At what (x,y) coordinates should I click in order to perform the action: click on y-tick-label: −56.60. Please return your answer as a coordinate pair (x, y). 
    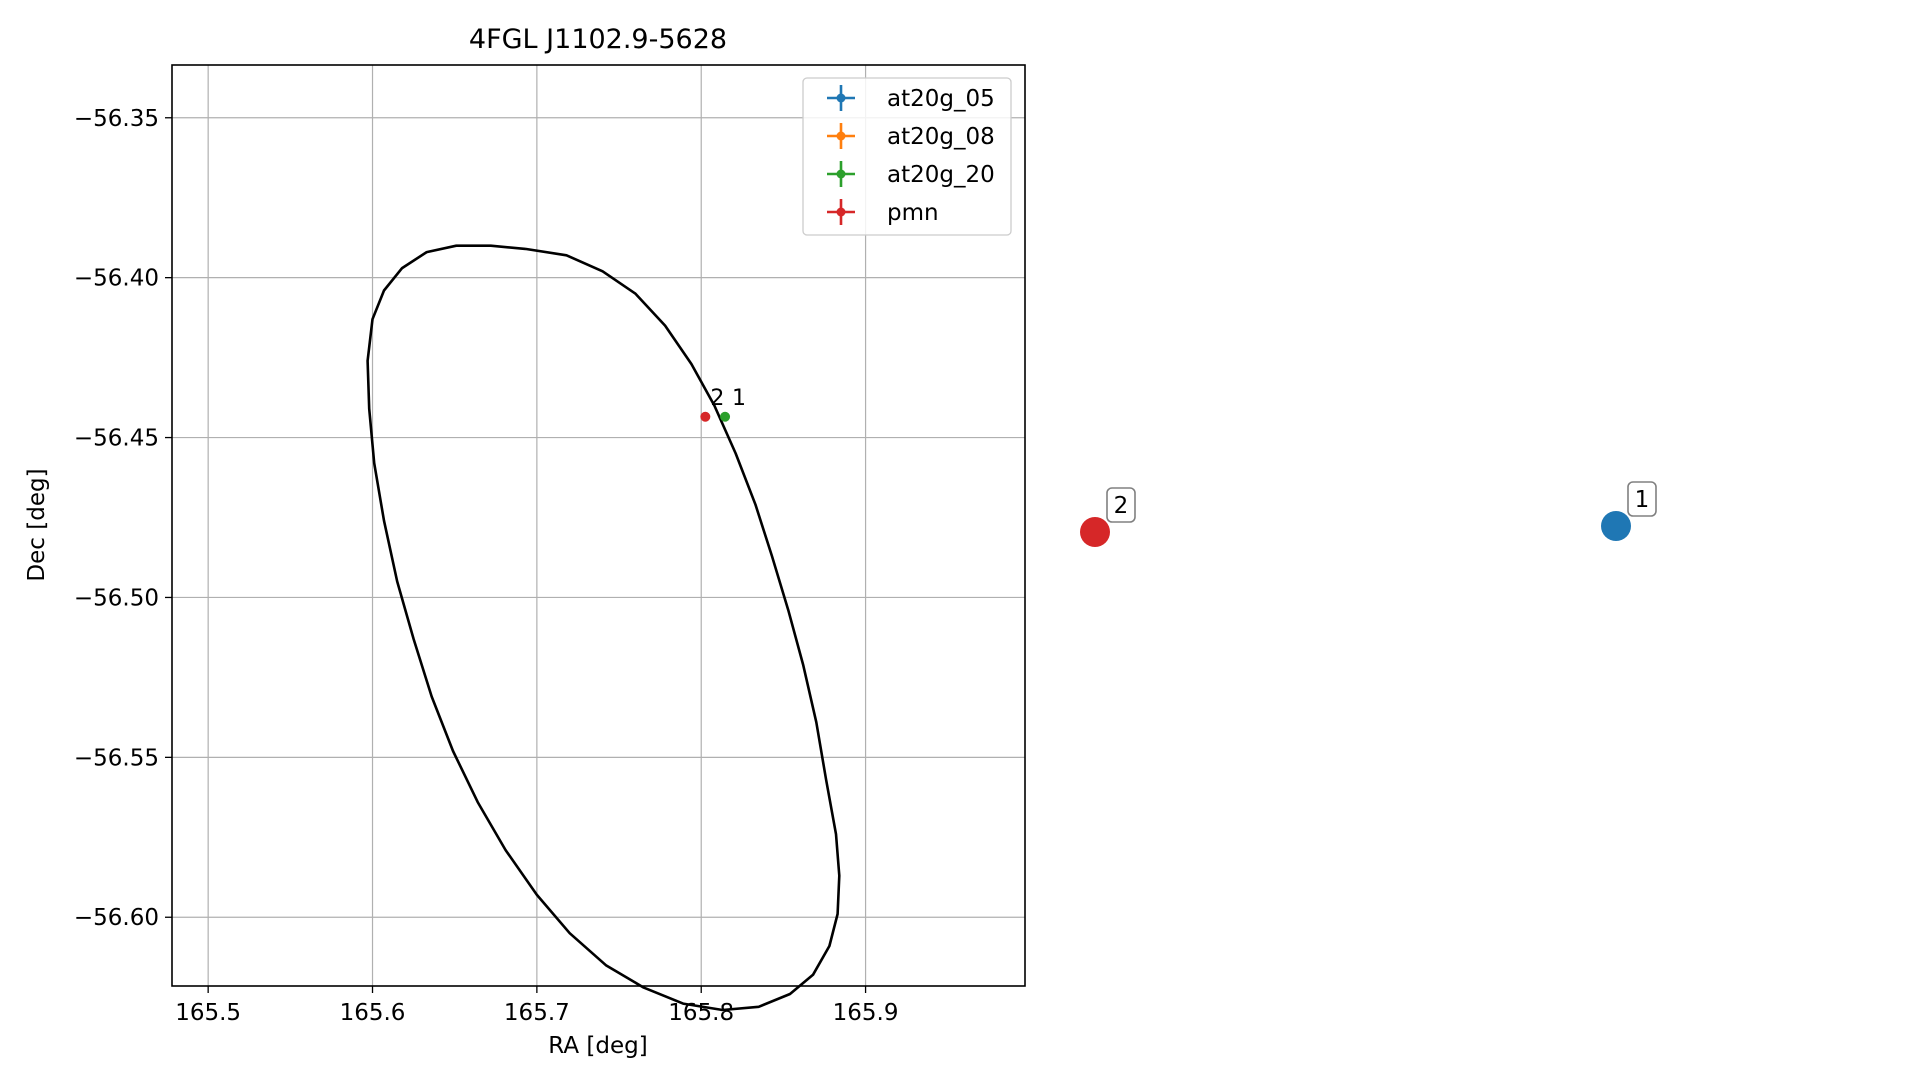
    Looking at the image, I should click on (116, 918).